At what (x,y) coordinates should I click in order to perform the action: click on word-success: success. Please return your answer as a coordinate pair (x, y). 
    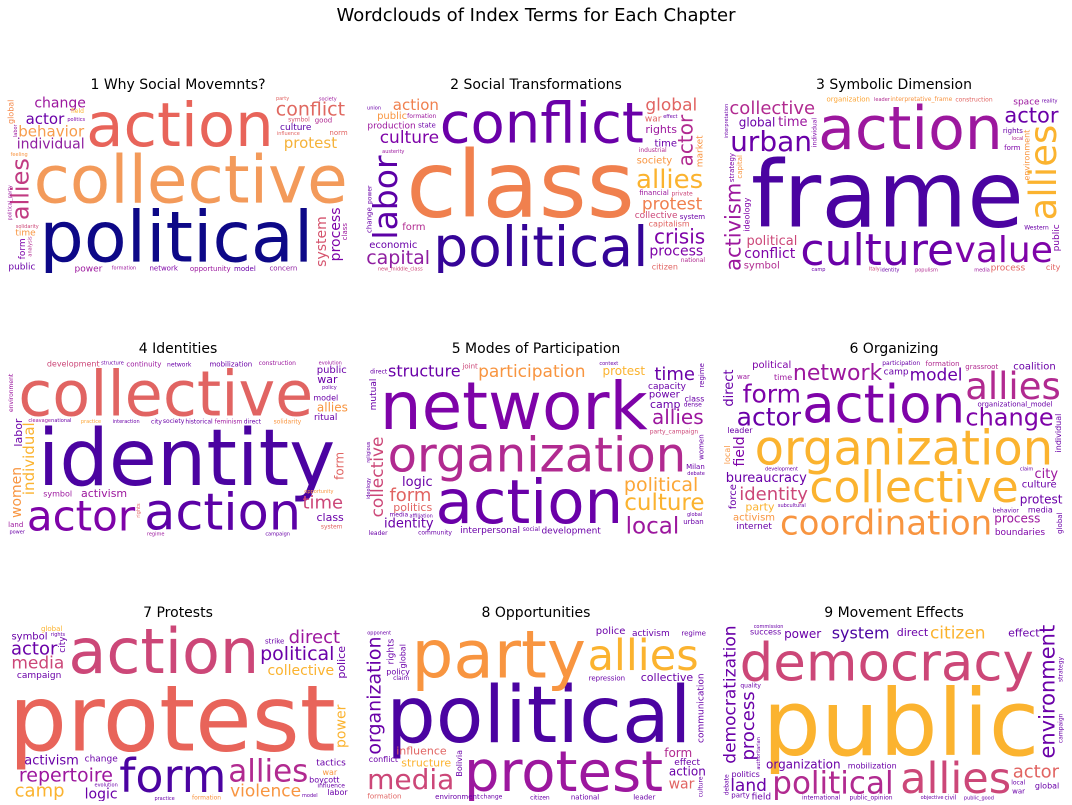
    Looking at the image, I should click on (765, 632).